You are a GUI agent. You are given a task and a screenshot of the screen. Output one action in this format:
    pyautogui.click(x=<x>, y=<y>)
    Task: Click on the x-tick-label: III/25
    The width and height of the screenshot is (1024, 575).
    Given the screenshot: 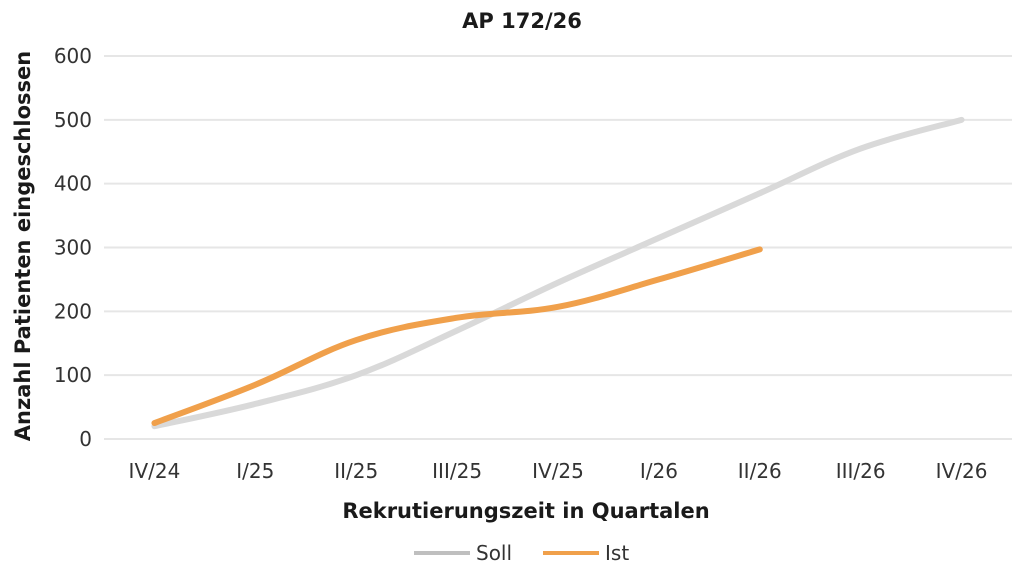 What is the action you would take?
    pyautogui.click(x=457, y=471)
    